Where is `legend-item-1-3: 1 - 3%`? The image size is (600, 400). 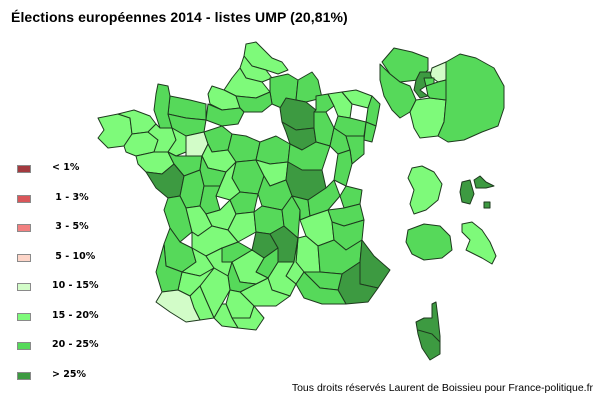
legend-item-1-3: 1 - 3% is located at coordinates (53, 198).